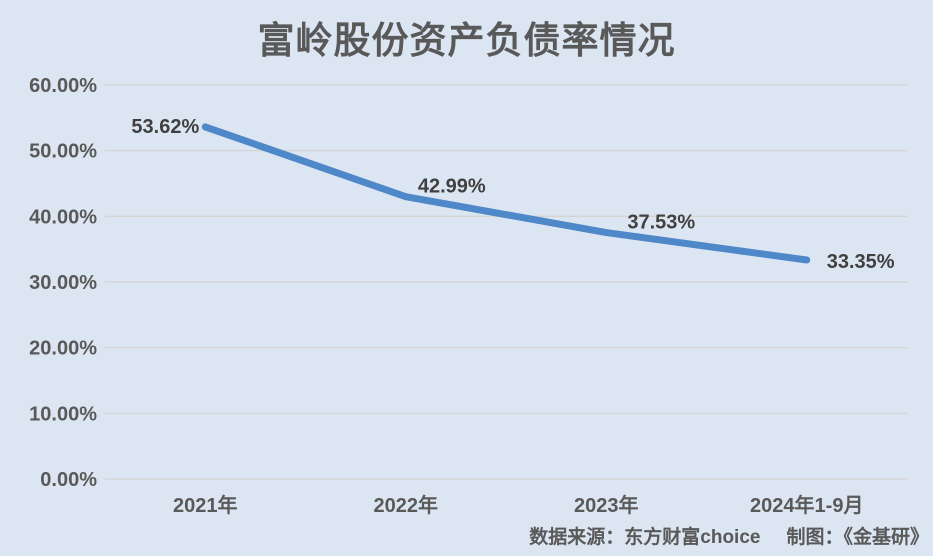 The image size is (933, 556). What do you see at coordinates (68, 480) in the screenshot?
I see `y-axis-tick-label: 0.00%` at bounding box center [68, 480].